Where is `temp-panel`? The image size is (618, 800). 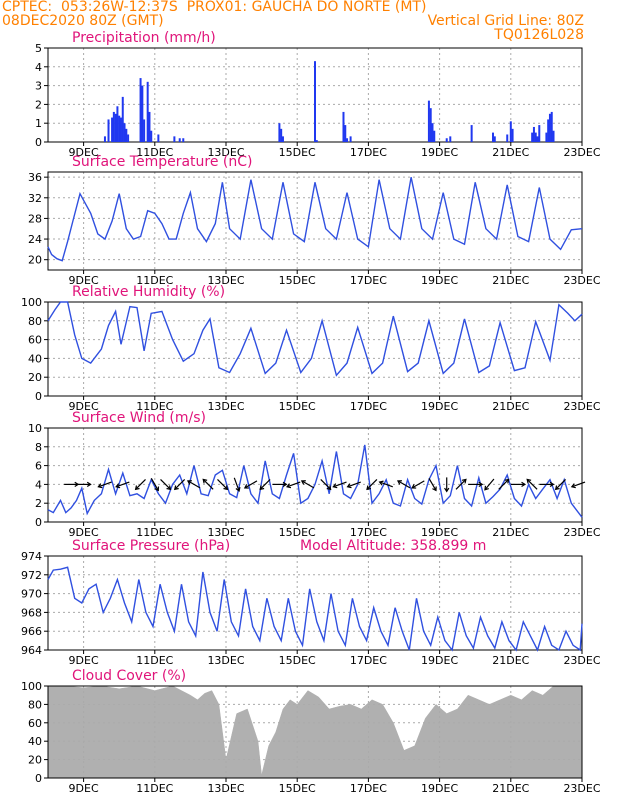
temp-panel is located at coordinates (313, 222).